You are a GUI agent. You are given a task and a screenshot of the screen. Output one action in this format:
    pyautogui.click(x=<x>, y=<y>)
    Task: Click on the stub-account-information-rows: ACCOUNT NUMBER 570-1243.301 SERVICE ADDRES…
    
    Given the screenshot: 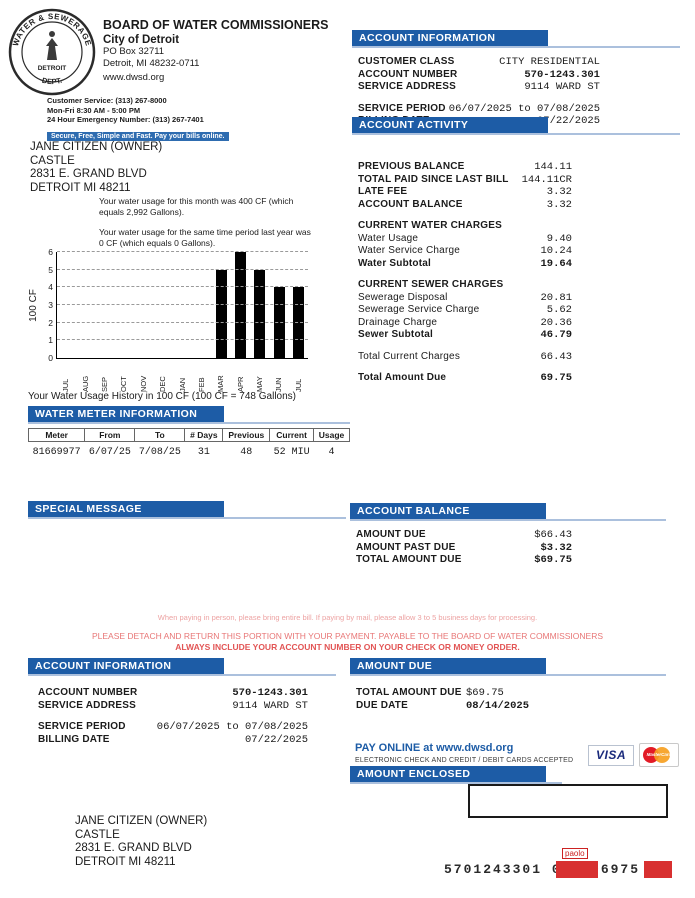 What is the action you would take?
    pyautogui.click(x=173, y=716)
    